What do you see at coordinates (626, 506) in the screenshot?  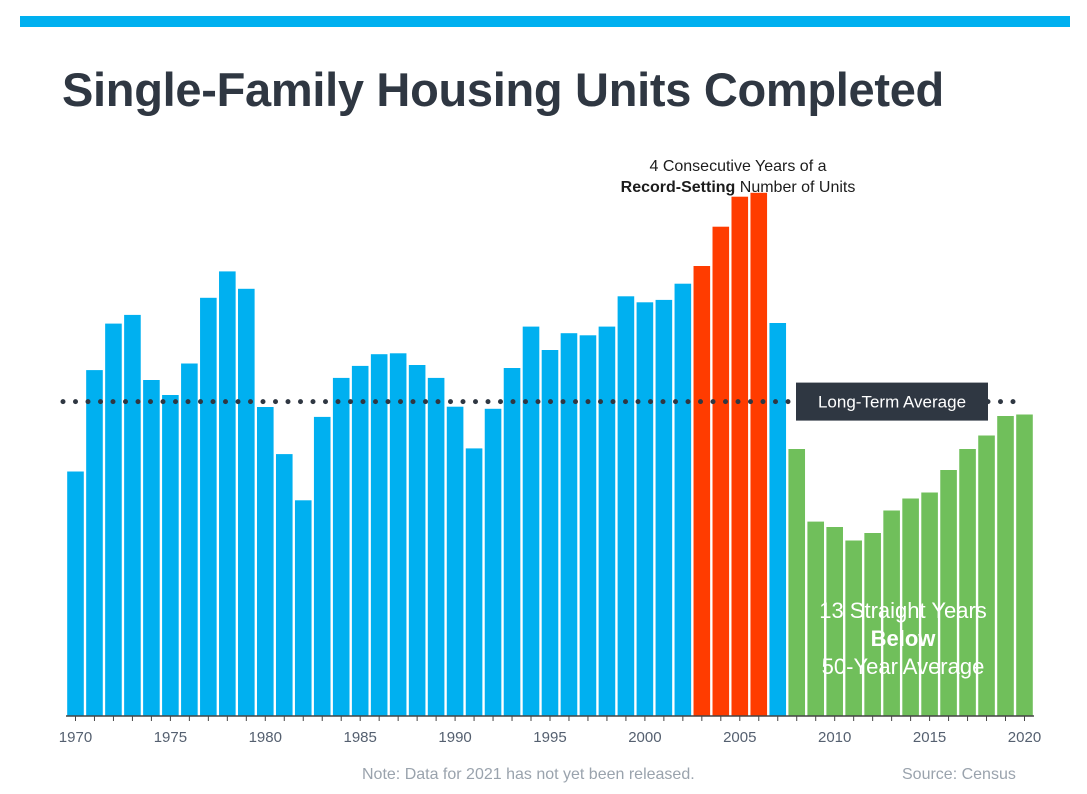 I see `bar-1999` at bounding box center [626, 506].